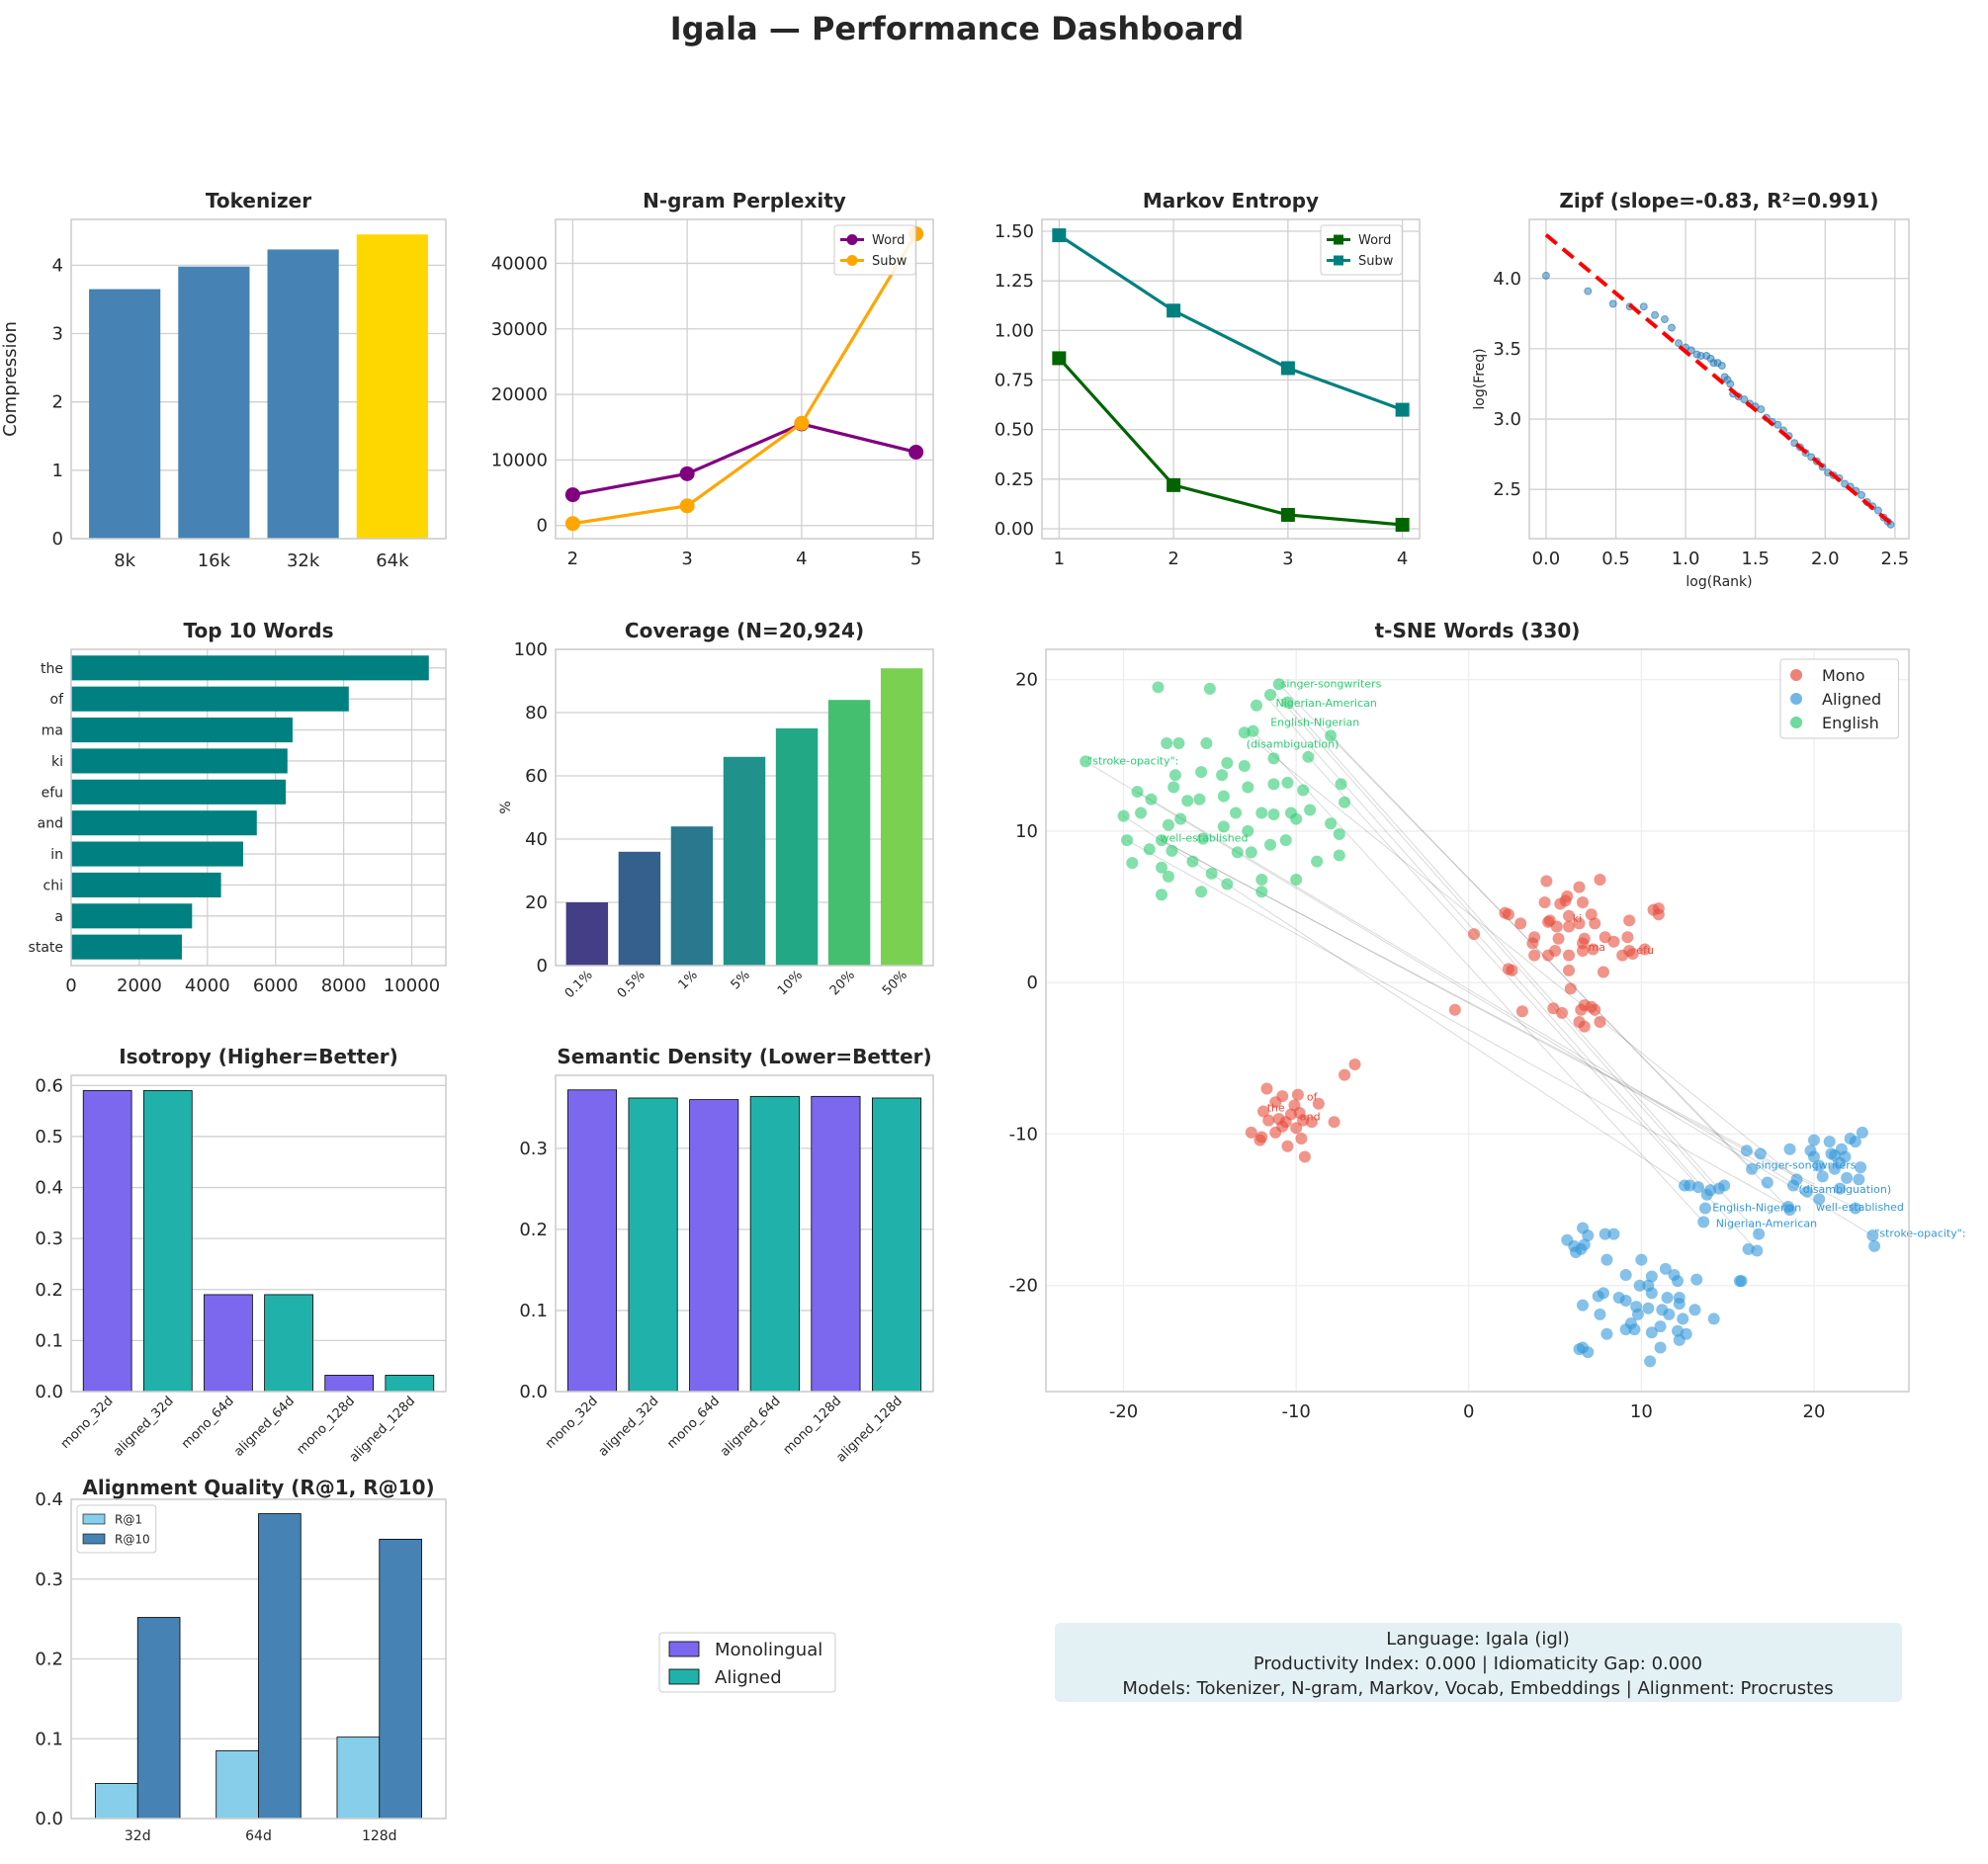 This screenshot has width=1988, height=1864. Describe the element at coordinates (1796, 722) in the screenshot. I see `legend-marker-English` at that location.